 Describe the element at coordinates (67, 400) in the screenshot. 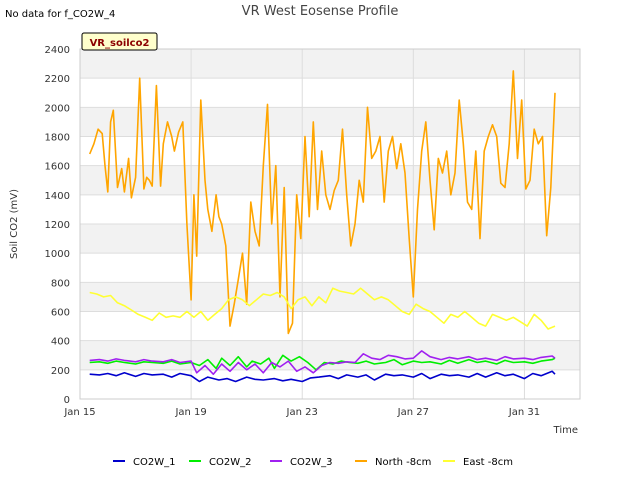

I see `y-tick-label: 0` at that location.